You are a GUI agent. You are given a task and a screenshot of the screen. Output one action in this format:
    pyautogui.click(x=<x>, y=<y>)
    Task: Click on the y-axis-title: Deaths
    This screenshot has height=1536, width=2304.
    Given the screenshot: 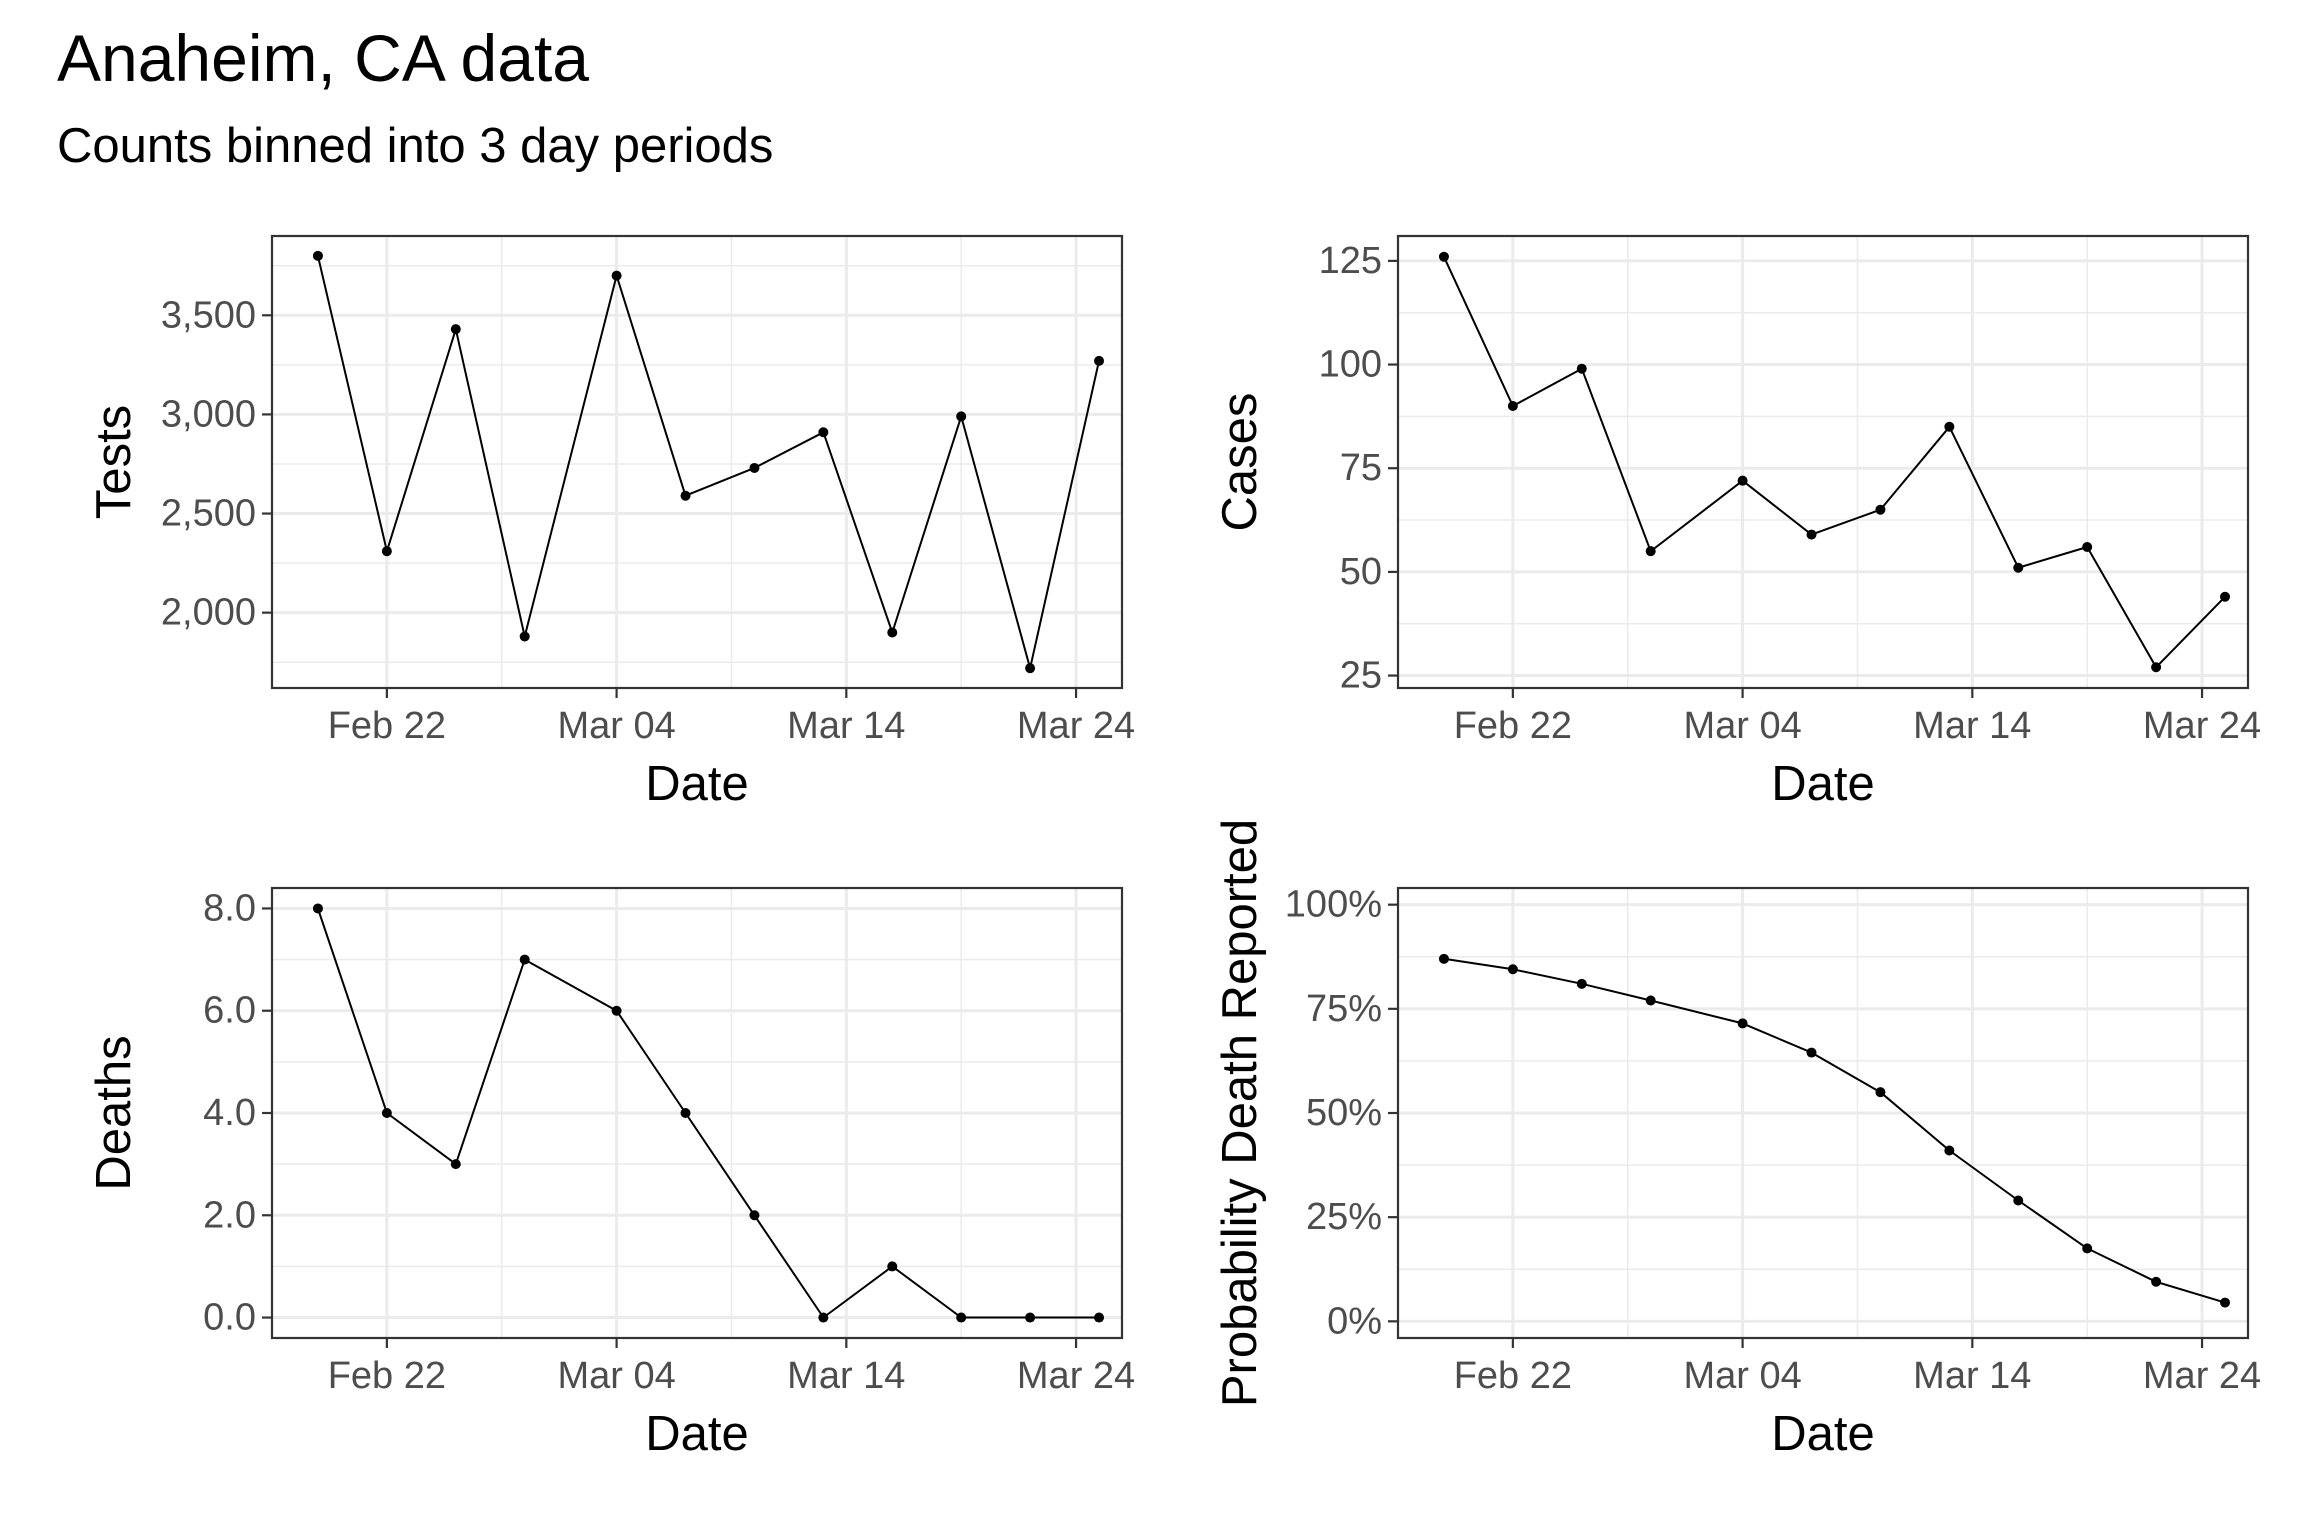 What is the action you would take?
    pyautogui.click(x=114, y=1112)
    